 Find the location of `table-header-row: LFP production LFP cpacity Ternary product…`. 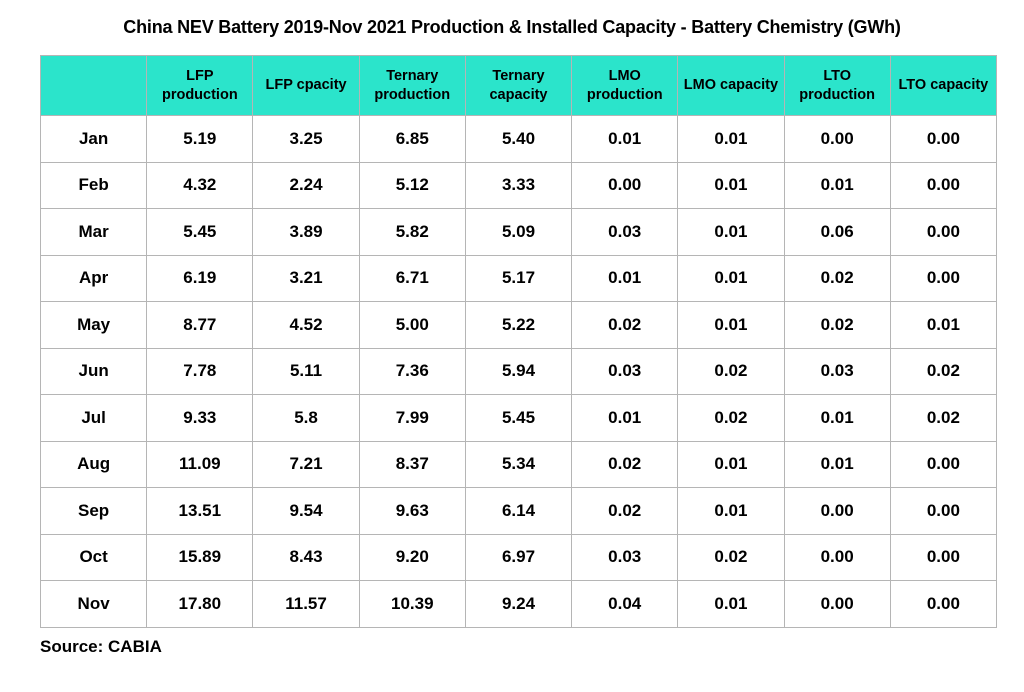

table-header-row: LFP production LFP cpacity Ternary product… is located at coordinates (518, 85).